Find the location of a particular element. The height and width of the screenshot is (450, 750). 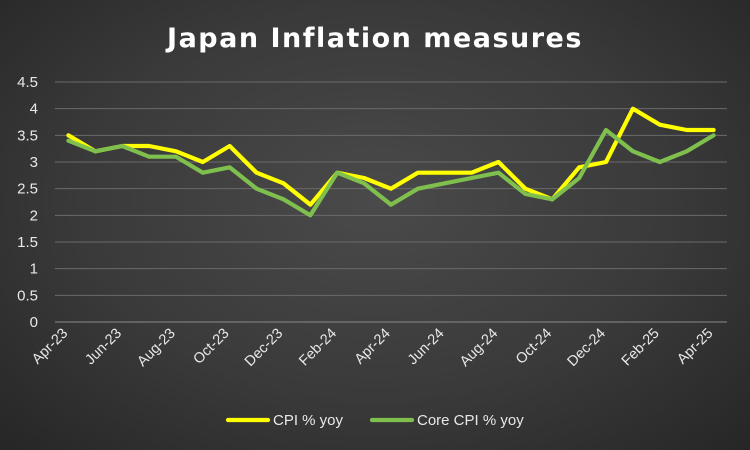

x-tick-label: Aug-24 is located at coordinates (479, 348).